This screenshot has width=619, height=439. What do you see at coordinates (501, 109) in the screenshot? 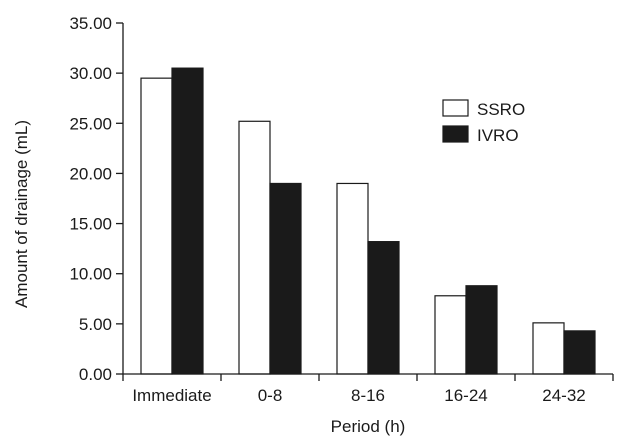
I see `legend-label-ssro: SSRO` at bounding box center [501, 109].